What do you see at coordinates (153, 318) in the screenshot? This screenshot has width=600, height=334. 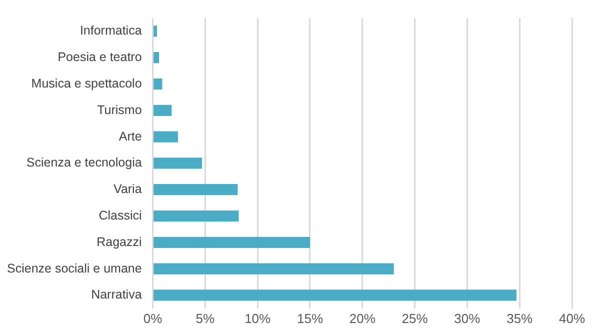 I see `x-tick-label: 0%` at bounding box center [153, 318].